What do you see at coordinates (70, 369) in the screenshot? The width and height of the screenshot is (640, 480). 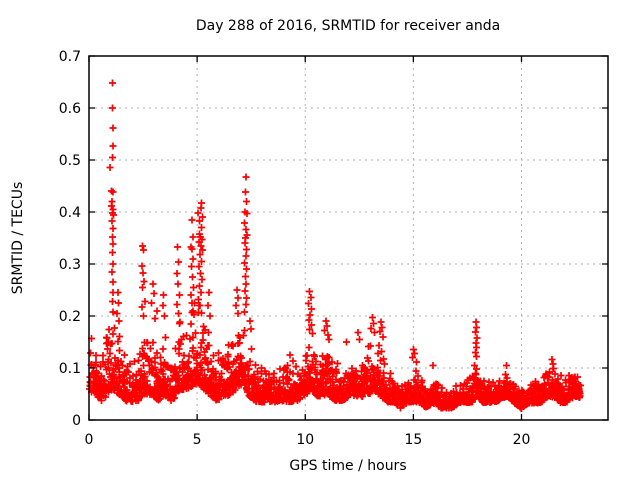 I see `y-tick-label: 0.1` at bounding box center [70, 369].